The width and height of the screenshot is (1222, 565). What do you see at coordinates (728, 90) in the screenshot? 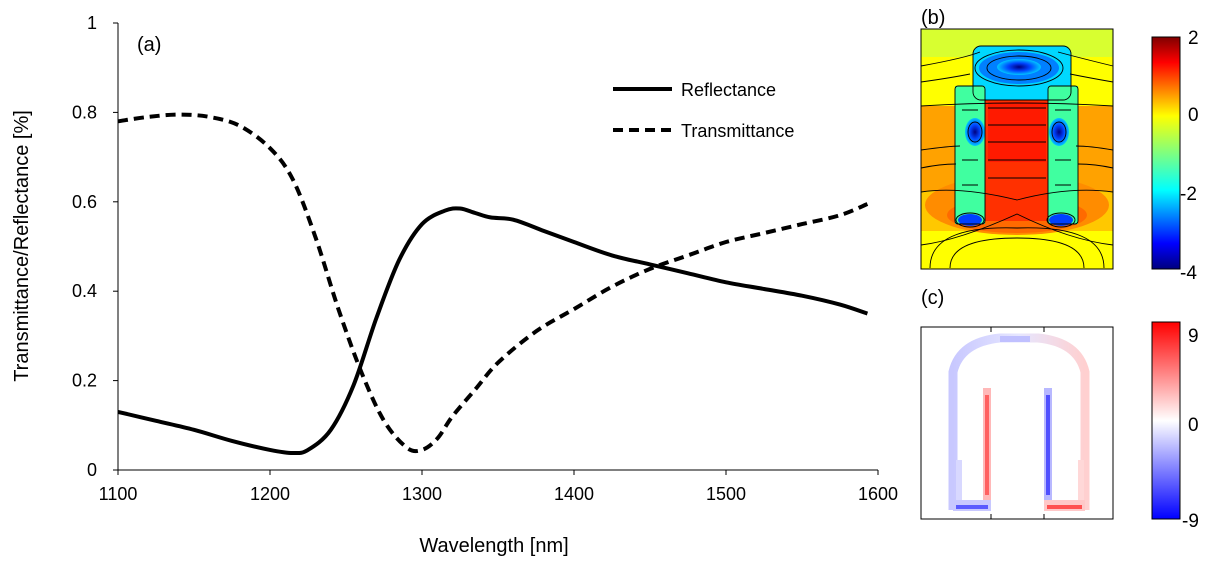
I see `legend-label-reflectance: Reflectance` at bounding box center [728, 90].